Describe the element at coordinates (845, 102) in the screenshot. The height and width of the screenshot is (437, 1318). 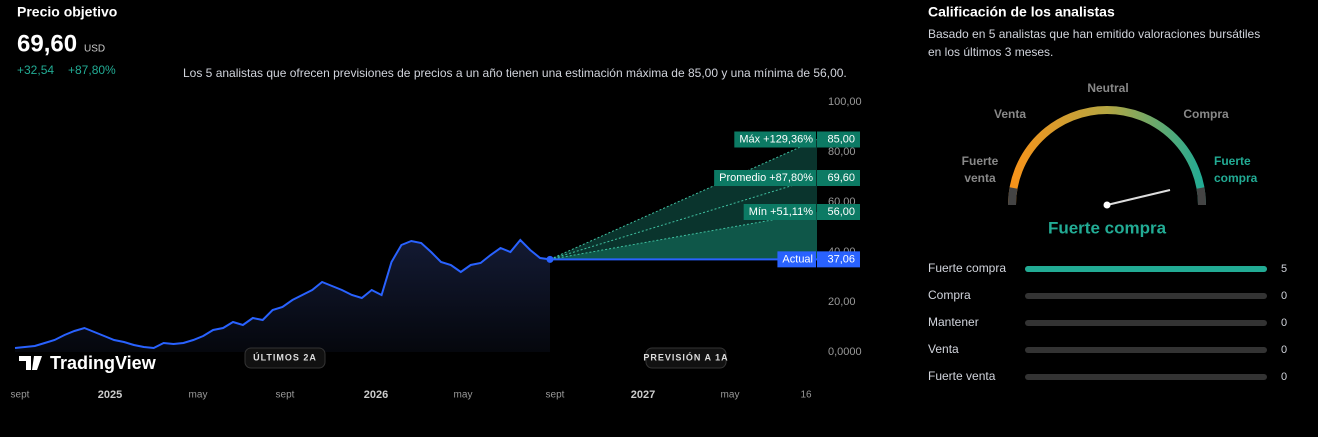
I see `y-tick-label: 100,00` at that location.